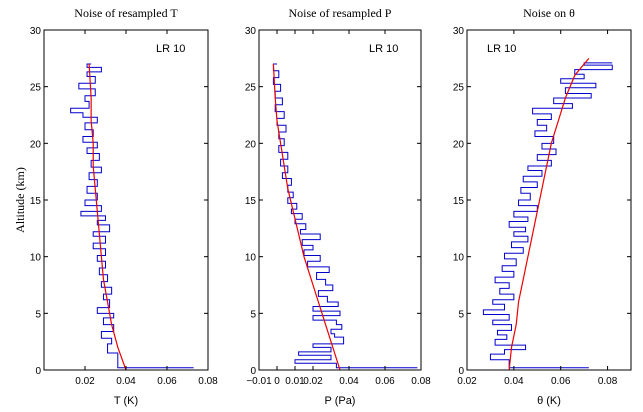  I want to click on x-axis-label: P (Pa), so click(340, 401).